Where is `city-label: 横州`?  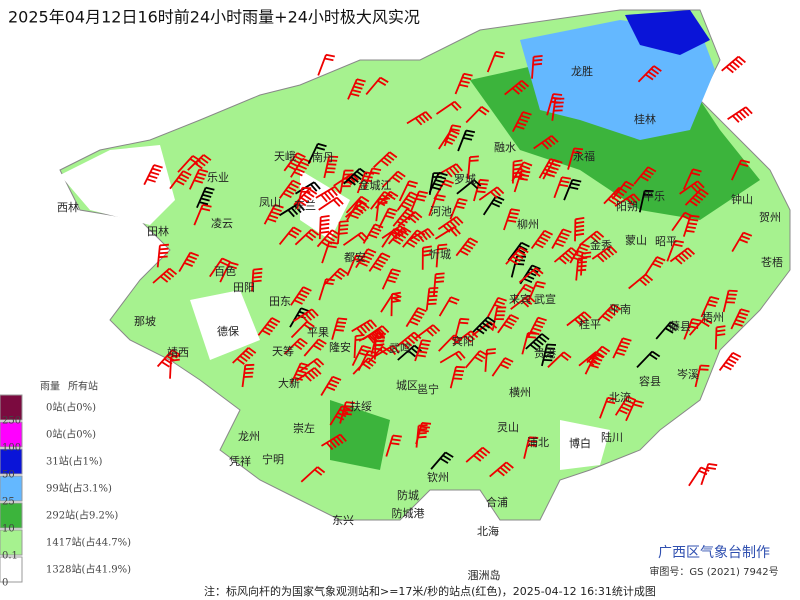 city-label: 横州 is located at coordinates (520, 392).